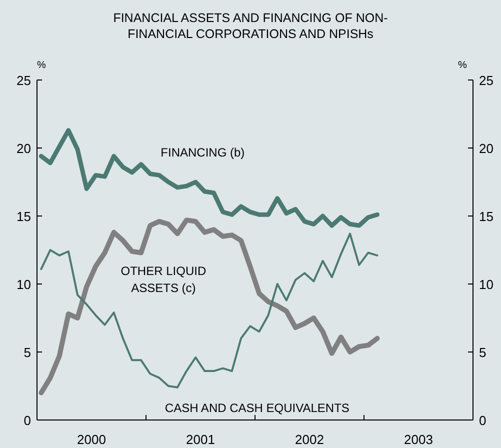 This screenshot has width=501, height=448. Describe the element at coordinates (23, 216) in the screenshot. I see `y-tick-label: 15` at that location.